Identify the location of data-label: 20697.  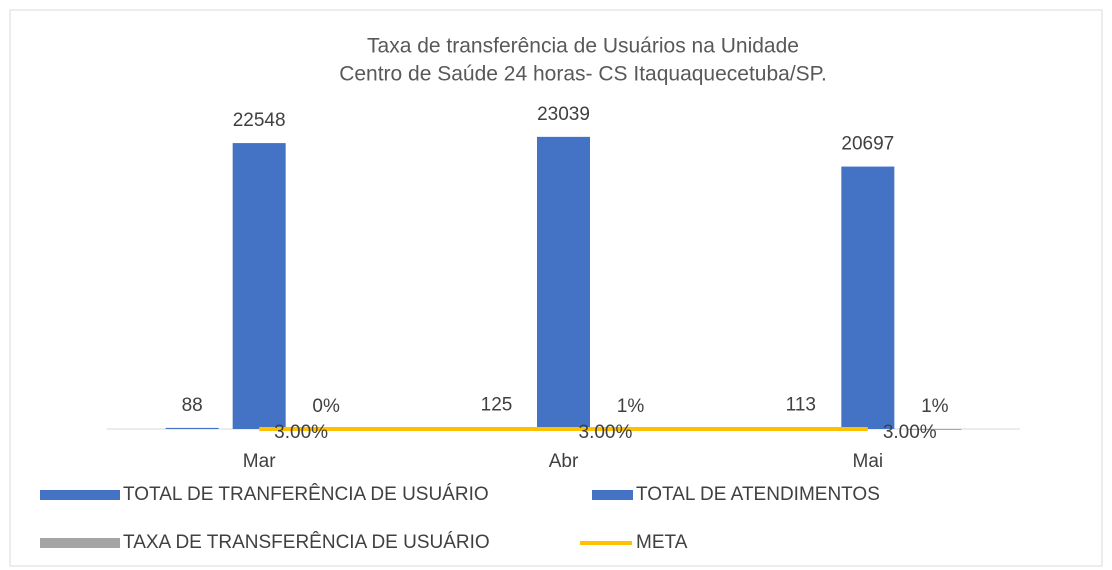
(867, 144).